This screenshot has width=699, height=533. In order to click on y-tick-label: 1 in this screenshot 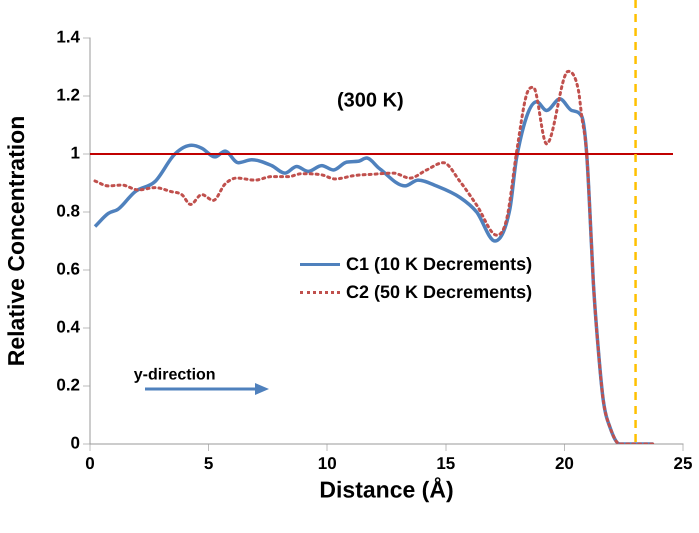, I will do `click(75, 153)`.